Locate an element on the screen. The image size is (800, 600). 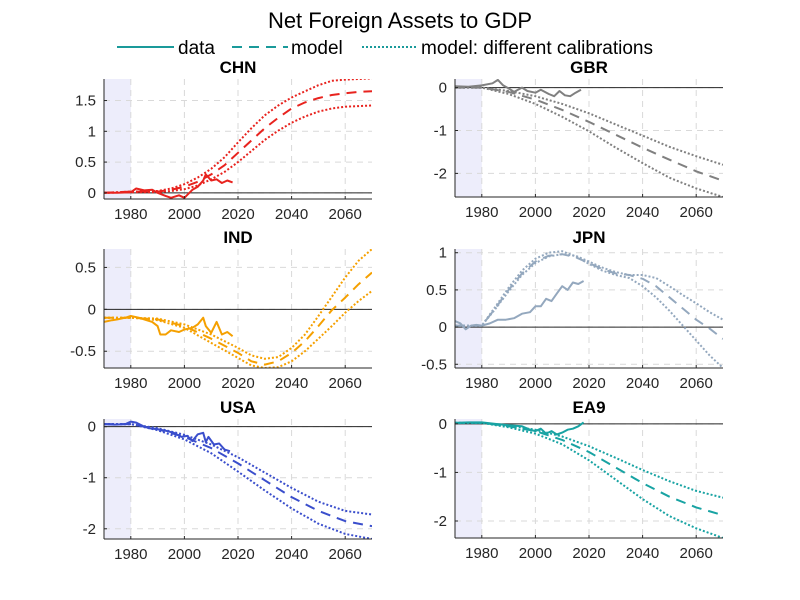
panel-jpn: 1980 2000 2020 2040 2060 -0.5 0 0.5 1 JPN is located at coordinates (572, 310).